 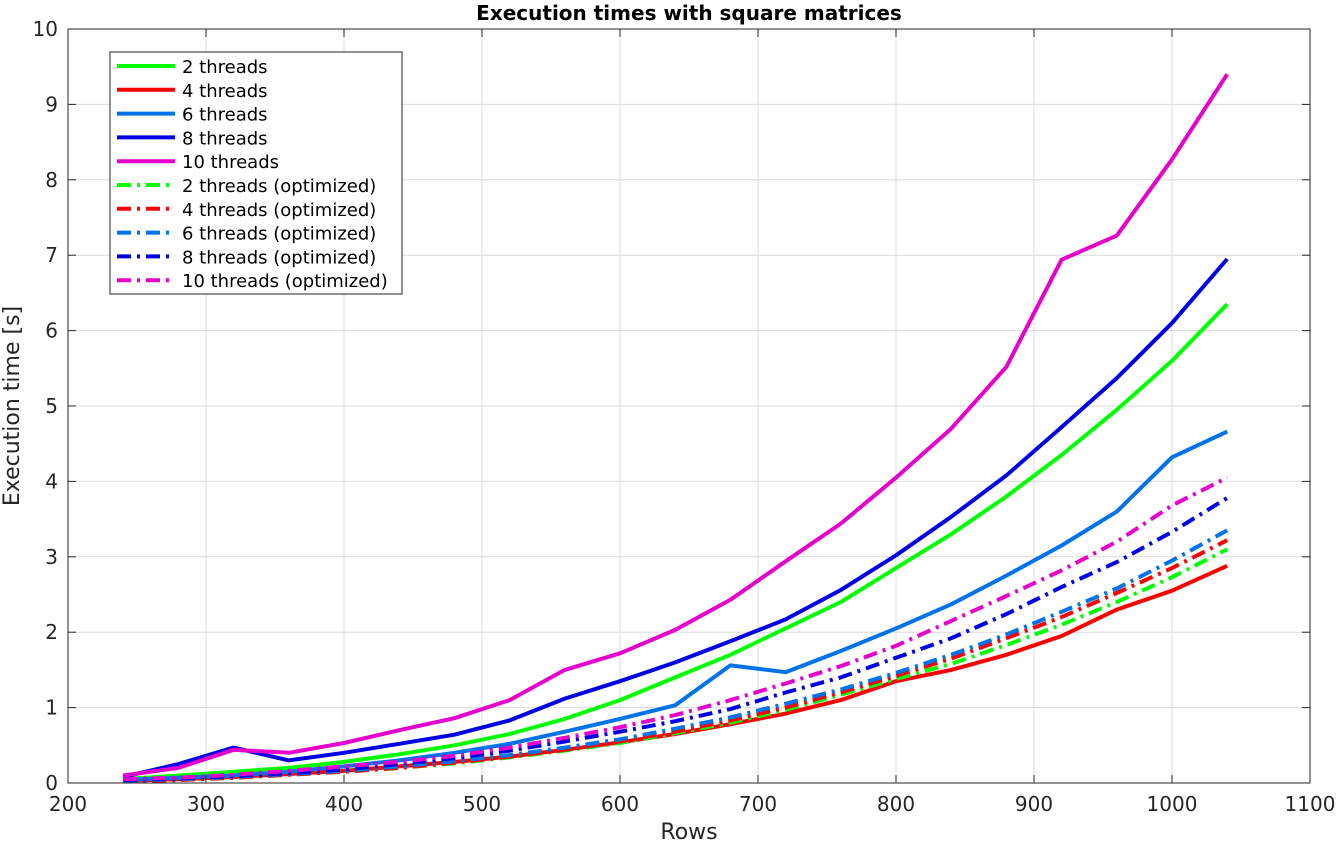 I want to click on y-tick-label: 1, so click(x=51, y=708).